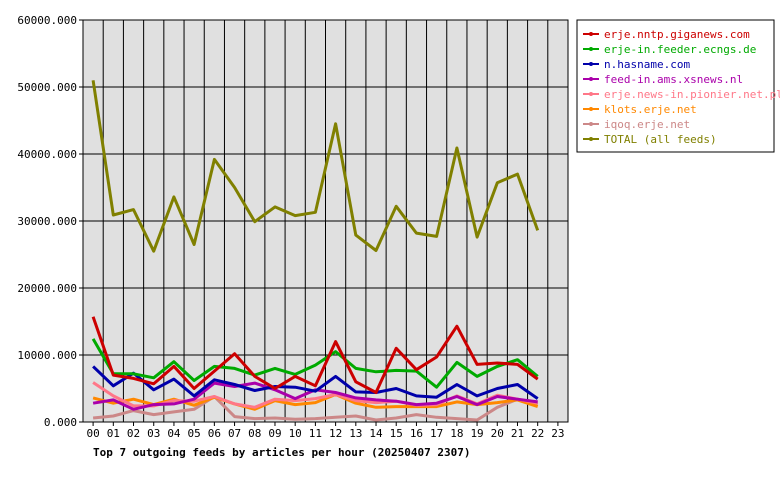  Describe the element at coordinates (517, 433) in the screenshot. I see `x-tick-label: 21` at that location.